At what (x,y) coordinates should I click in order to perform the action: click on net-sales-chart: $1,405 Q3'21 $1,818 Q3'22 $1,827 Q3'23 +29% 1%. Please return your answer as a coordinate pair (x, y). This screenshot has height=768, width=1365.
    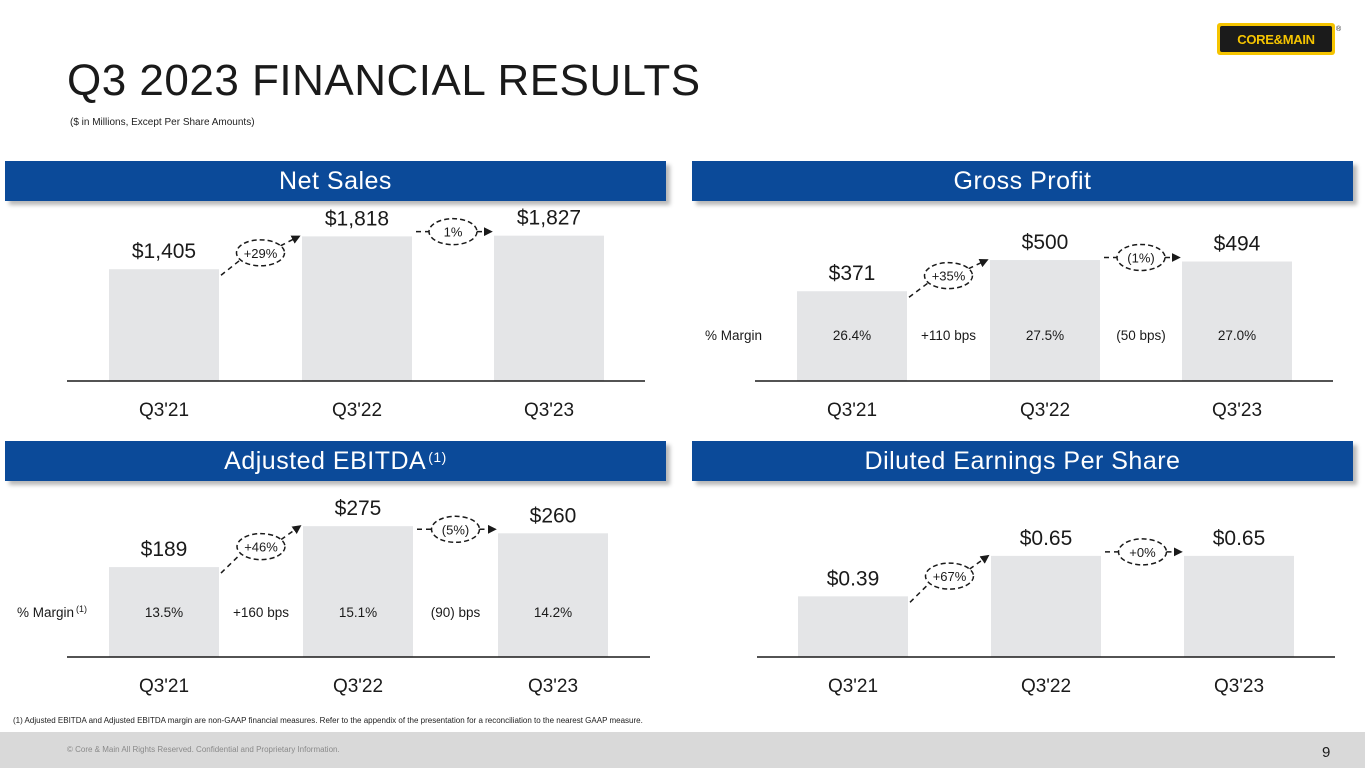
    Looking at the image, I should click on (356, 314).